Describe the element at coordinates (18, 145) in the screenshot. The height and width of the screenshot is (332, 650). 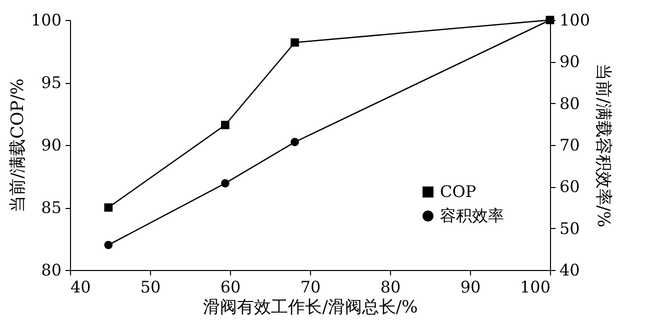
I see `y-axis-title: 当前/满载COP/%` at that location.